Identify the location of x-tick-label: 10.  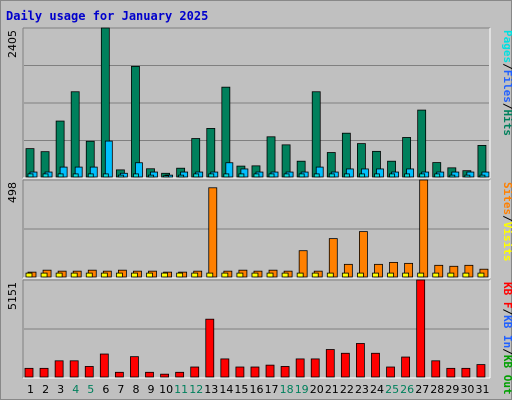
(166, 389).